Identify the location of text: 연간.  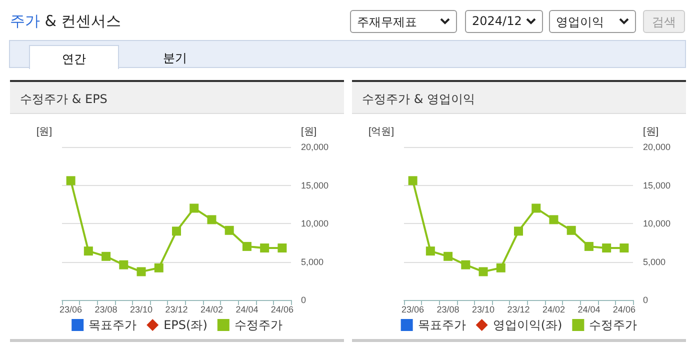
(74, 57).